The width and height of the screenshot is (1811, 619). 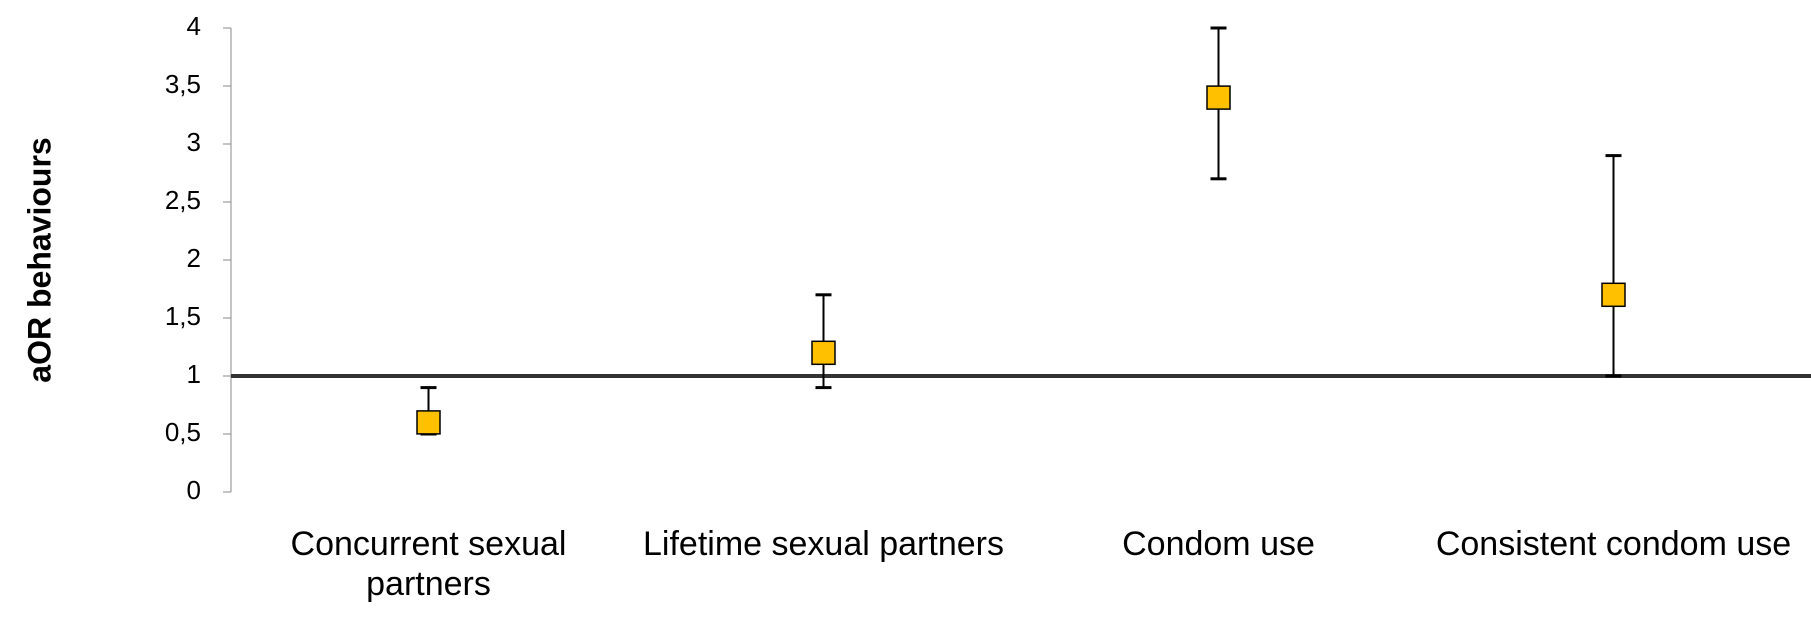 I want to click on x-tick-label: Condom use, so click(x=1218, y=544).